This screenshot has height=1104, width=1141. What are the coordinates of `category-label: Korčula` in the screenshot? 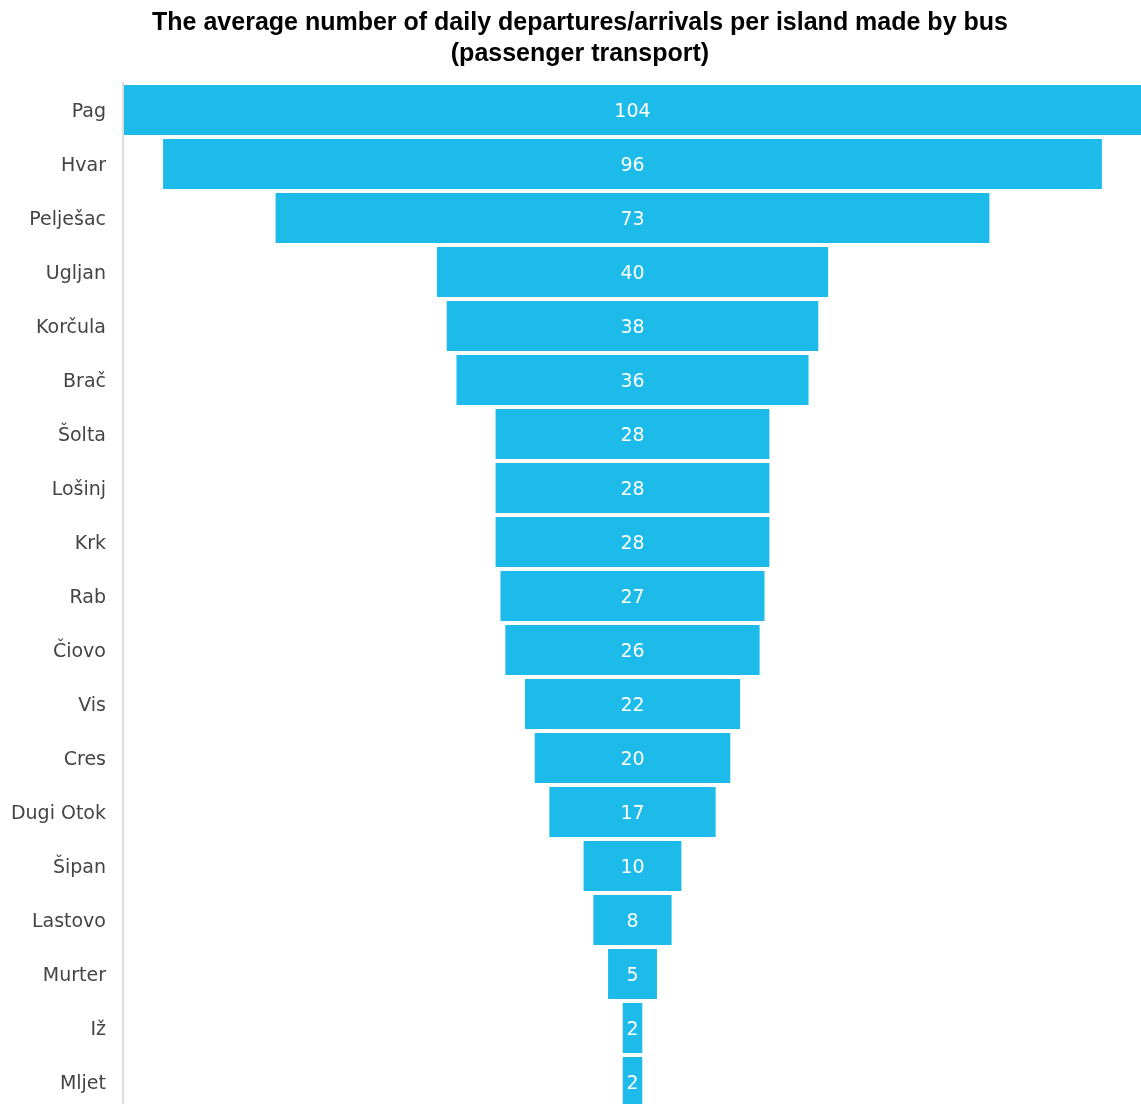 It's located at (71, 326).